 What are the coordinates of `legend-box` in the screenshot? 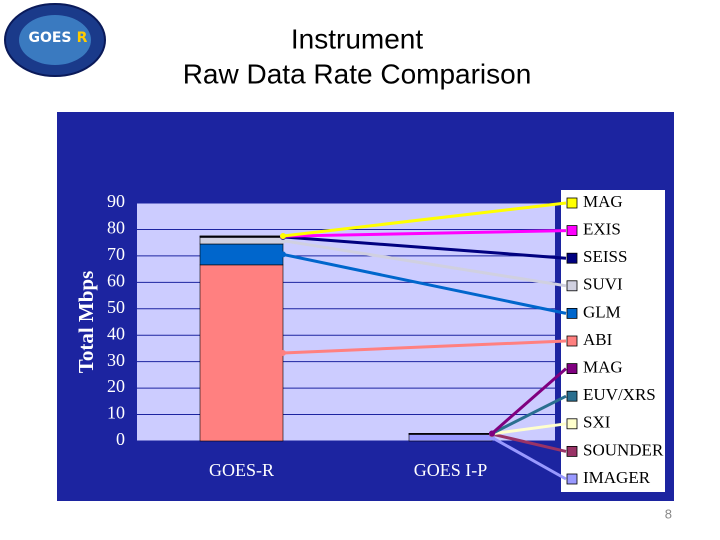 It's located at (613, 341).